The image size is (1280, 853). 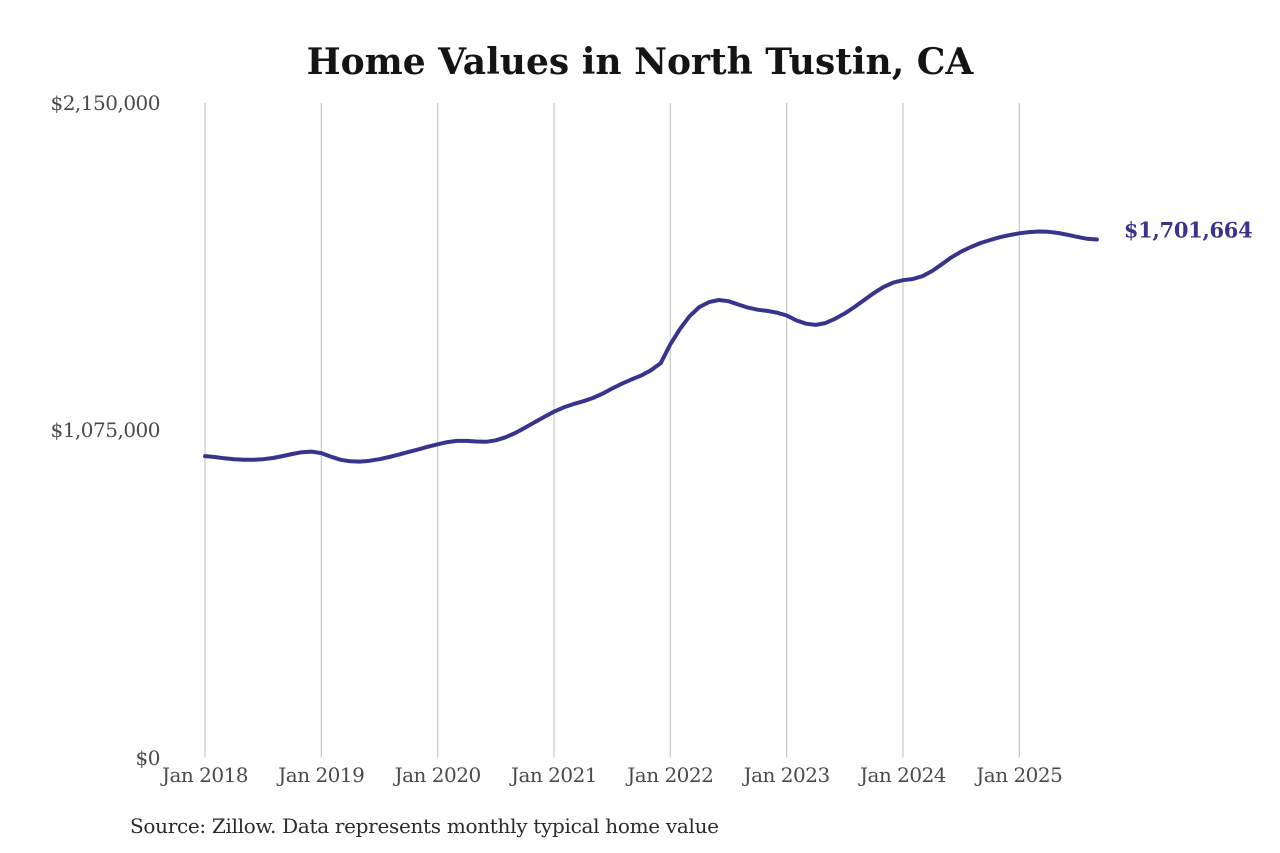 What do you see at coordinates (148, 757) in the screenshot?
I see `y-axis-tick-label: $0` at bounding box center [148, 757].